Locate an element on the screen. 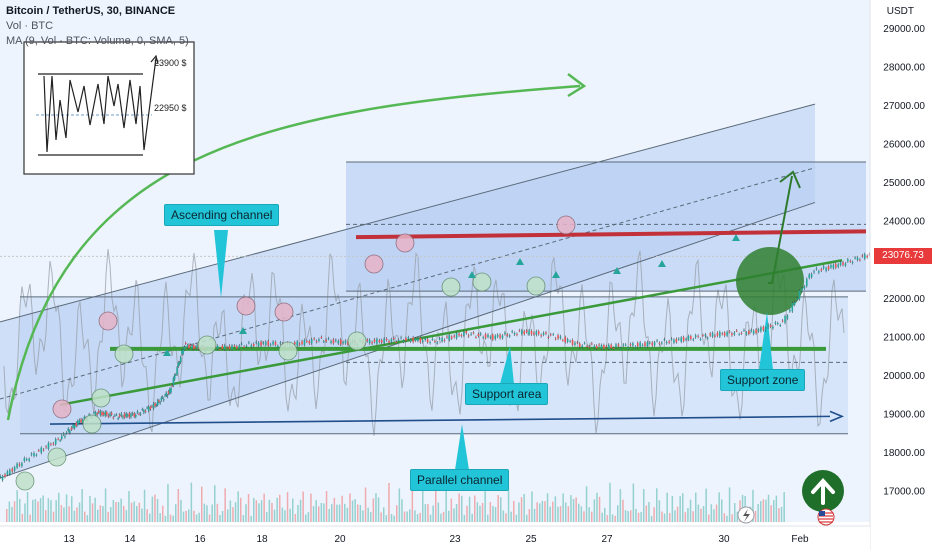  symbol-title: Bitcoin / TetherUS, 30, BINANCE is located at coordinates (91, 11).